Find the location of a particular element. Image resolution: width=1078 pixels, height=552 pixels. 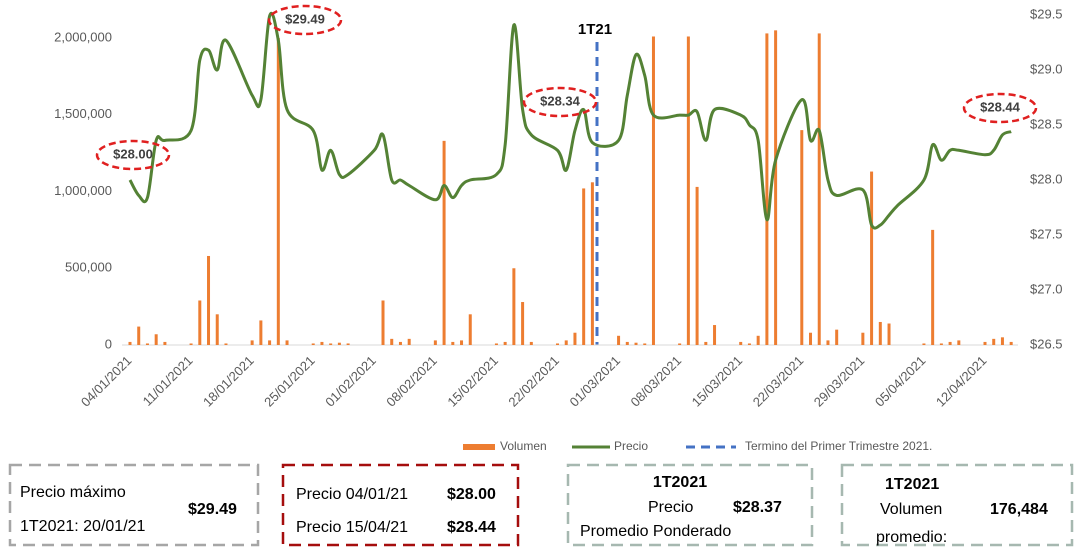

y-tick-label: 1,500,000 is located at coordinates (83, 113).